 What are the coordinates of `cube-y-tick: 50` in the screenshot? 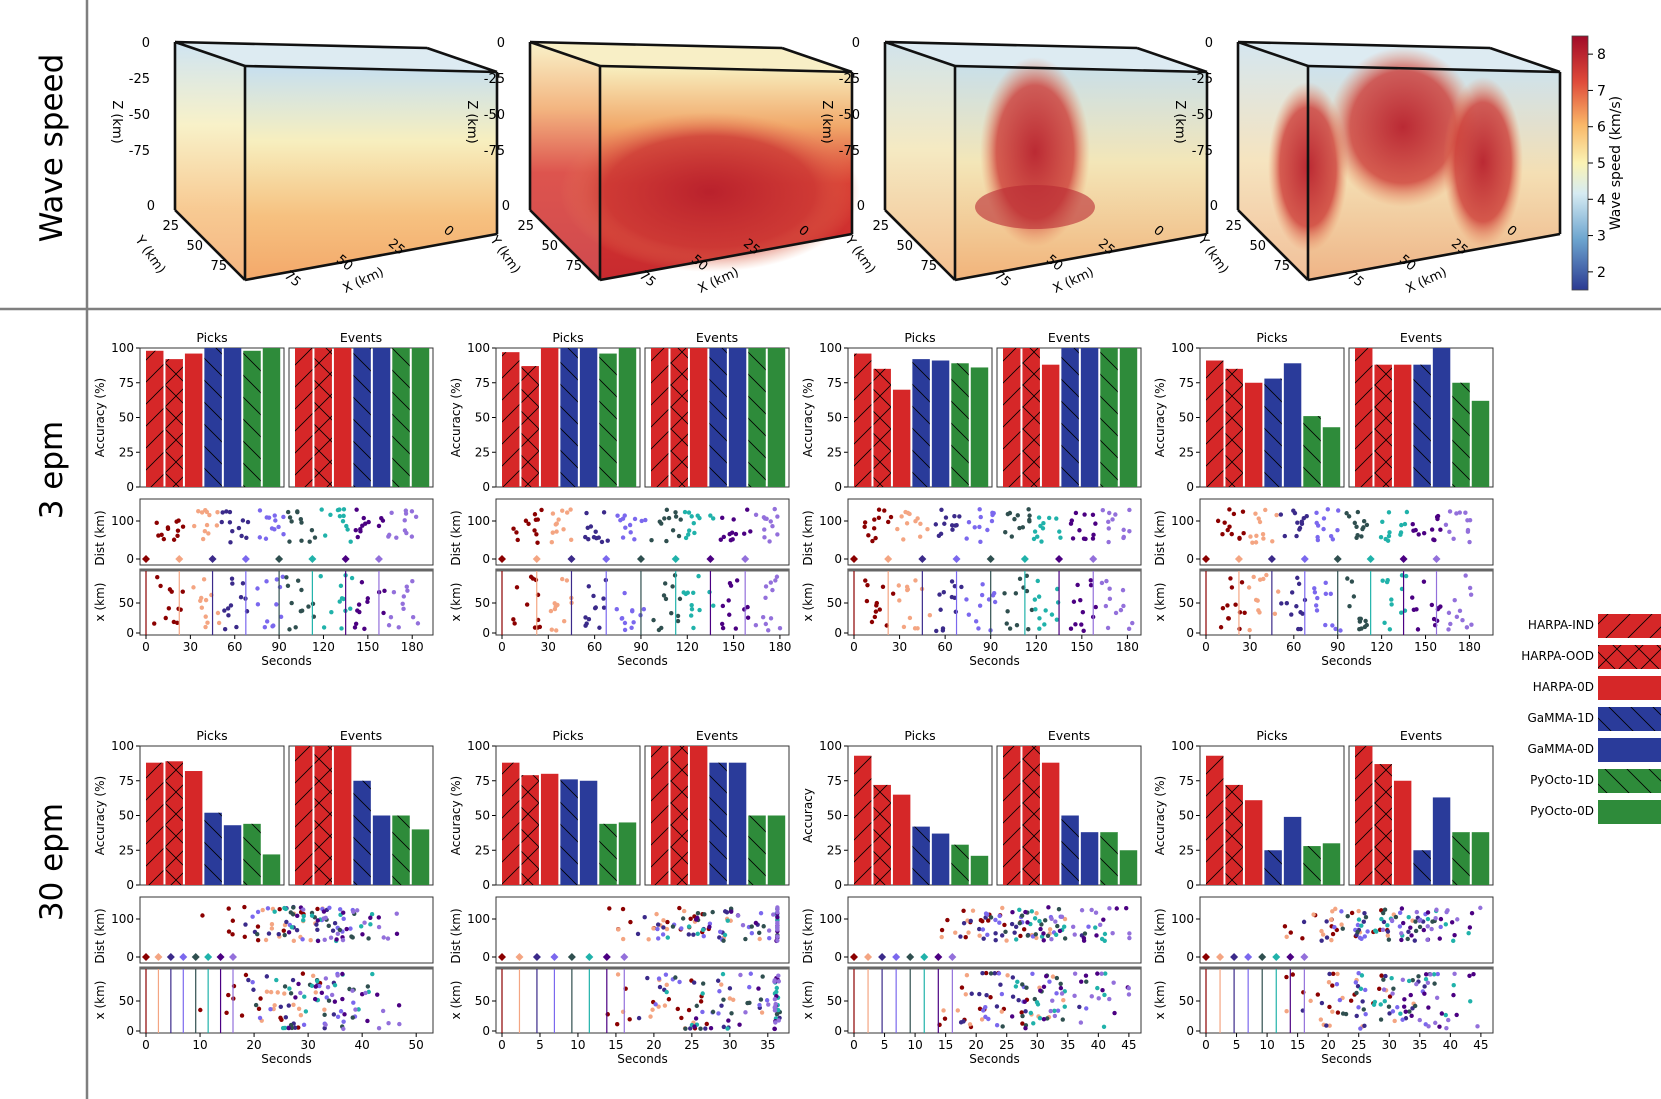 It's located at (549, 246).